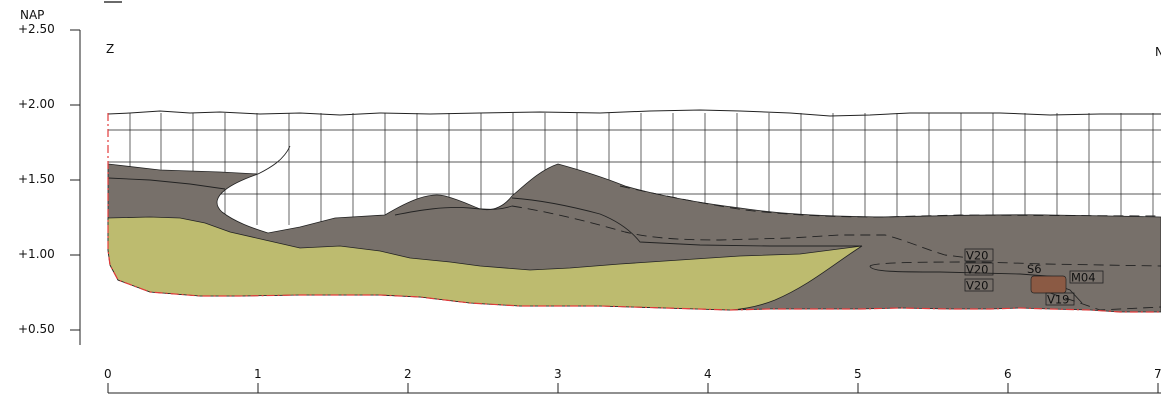 The height and width of the screenshot is (405, 1161). What do you see at coordinates (858, 374) in the screenshot?
I see `horizontal-axis-tick: 5` at bounding box center [858, 374].